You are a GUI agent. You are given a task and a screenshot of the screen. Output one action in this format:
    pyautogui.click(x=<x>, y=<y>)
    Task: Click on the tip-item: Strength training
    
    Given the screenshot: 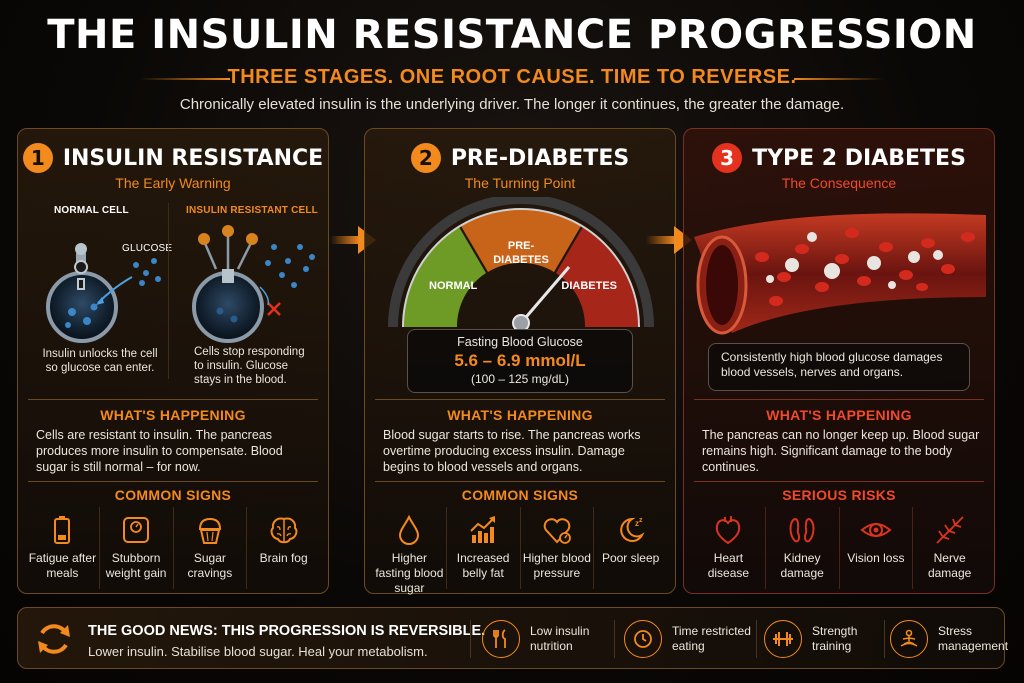 What is the action you would take?
    pyautogui.click(x=823, y=639)
    